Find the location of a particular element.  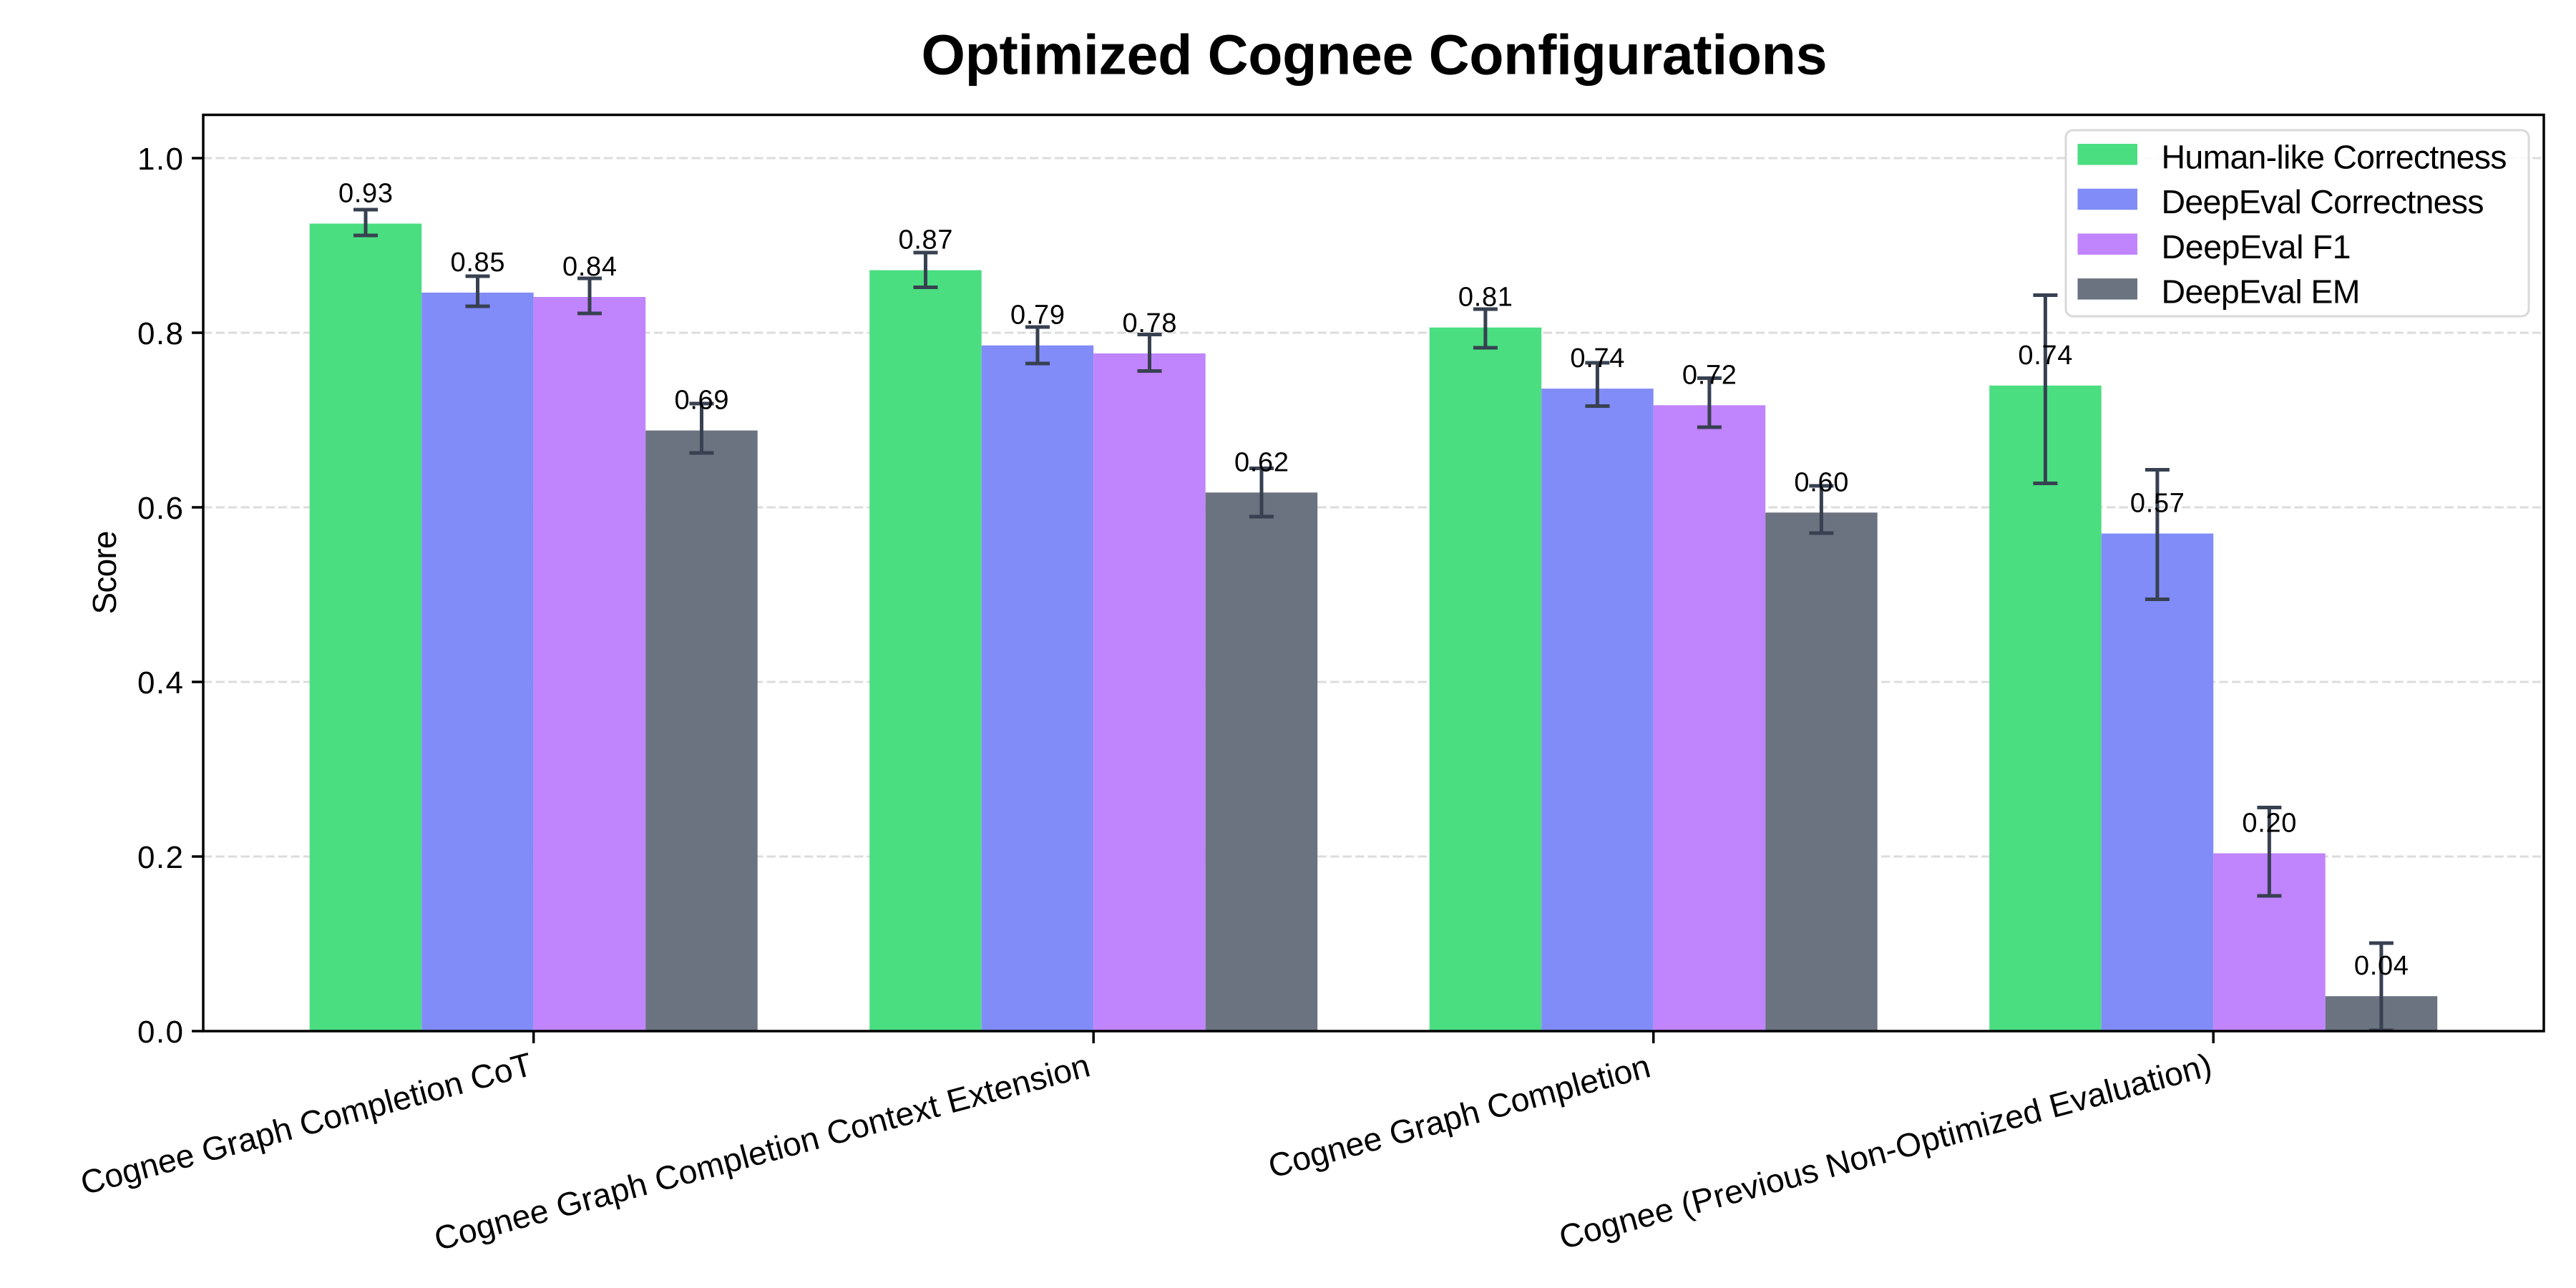

svg-text: 0.60 is located at coordinates (1821, 482).